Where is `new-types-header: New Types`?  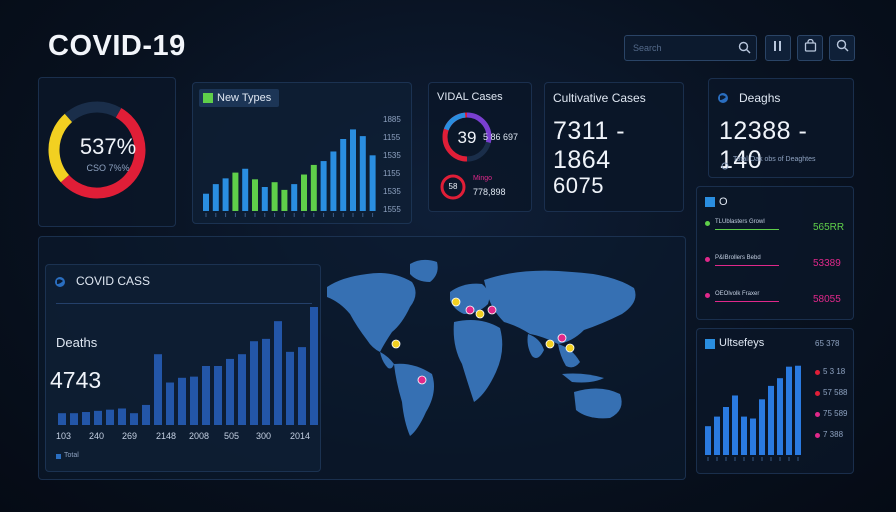
new-types-header: New Types is located at coordinates (239, 98).